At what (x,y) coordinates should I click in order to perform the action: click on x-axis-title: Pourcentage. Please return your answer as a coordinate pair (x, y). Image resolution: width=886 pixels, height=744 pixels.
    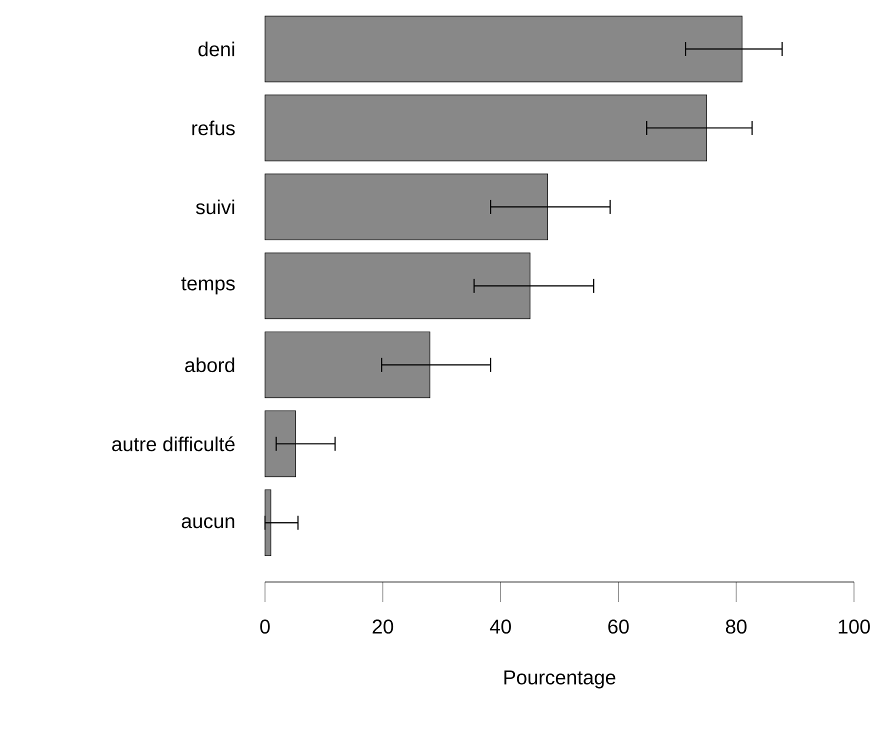
    Looking at the image, I should click on (560, 679).